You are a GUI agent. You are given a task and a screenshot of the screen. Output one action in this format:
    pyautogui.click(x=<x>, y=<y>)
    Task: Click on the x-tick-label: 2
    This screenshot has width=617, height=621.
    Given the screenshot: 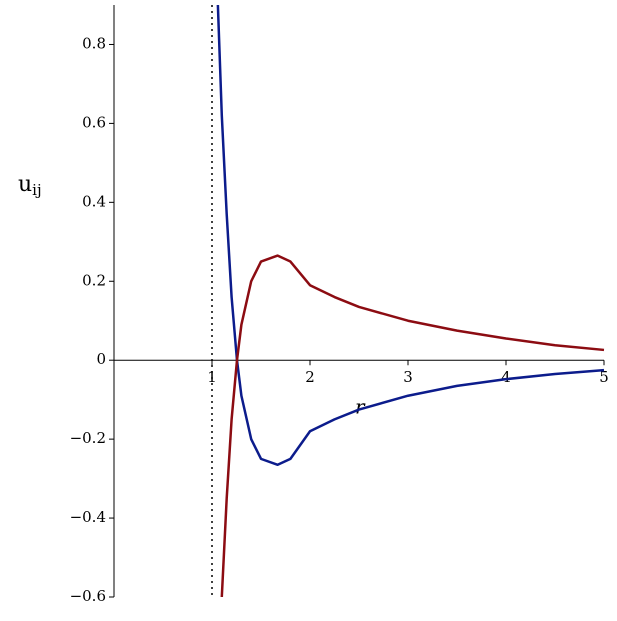 What is the action you would take?
    pyautogui.click(x=310, y=377)
    